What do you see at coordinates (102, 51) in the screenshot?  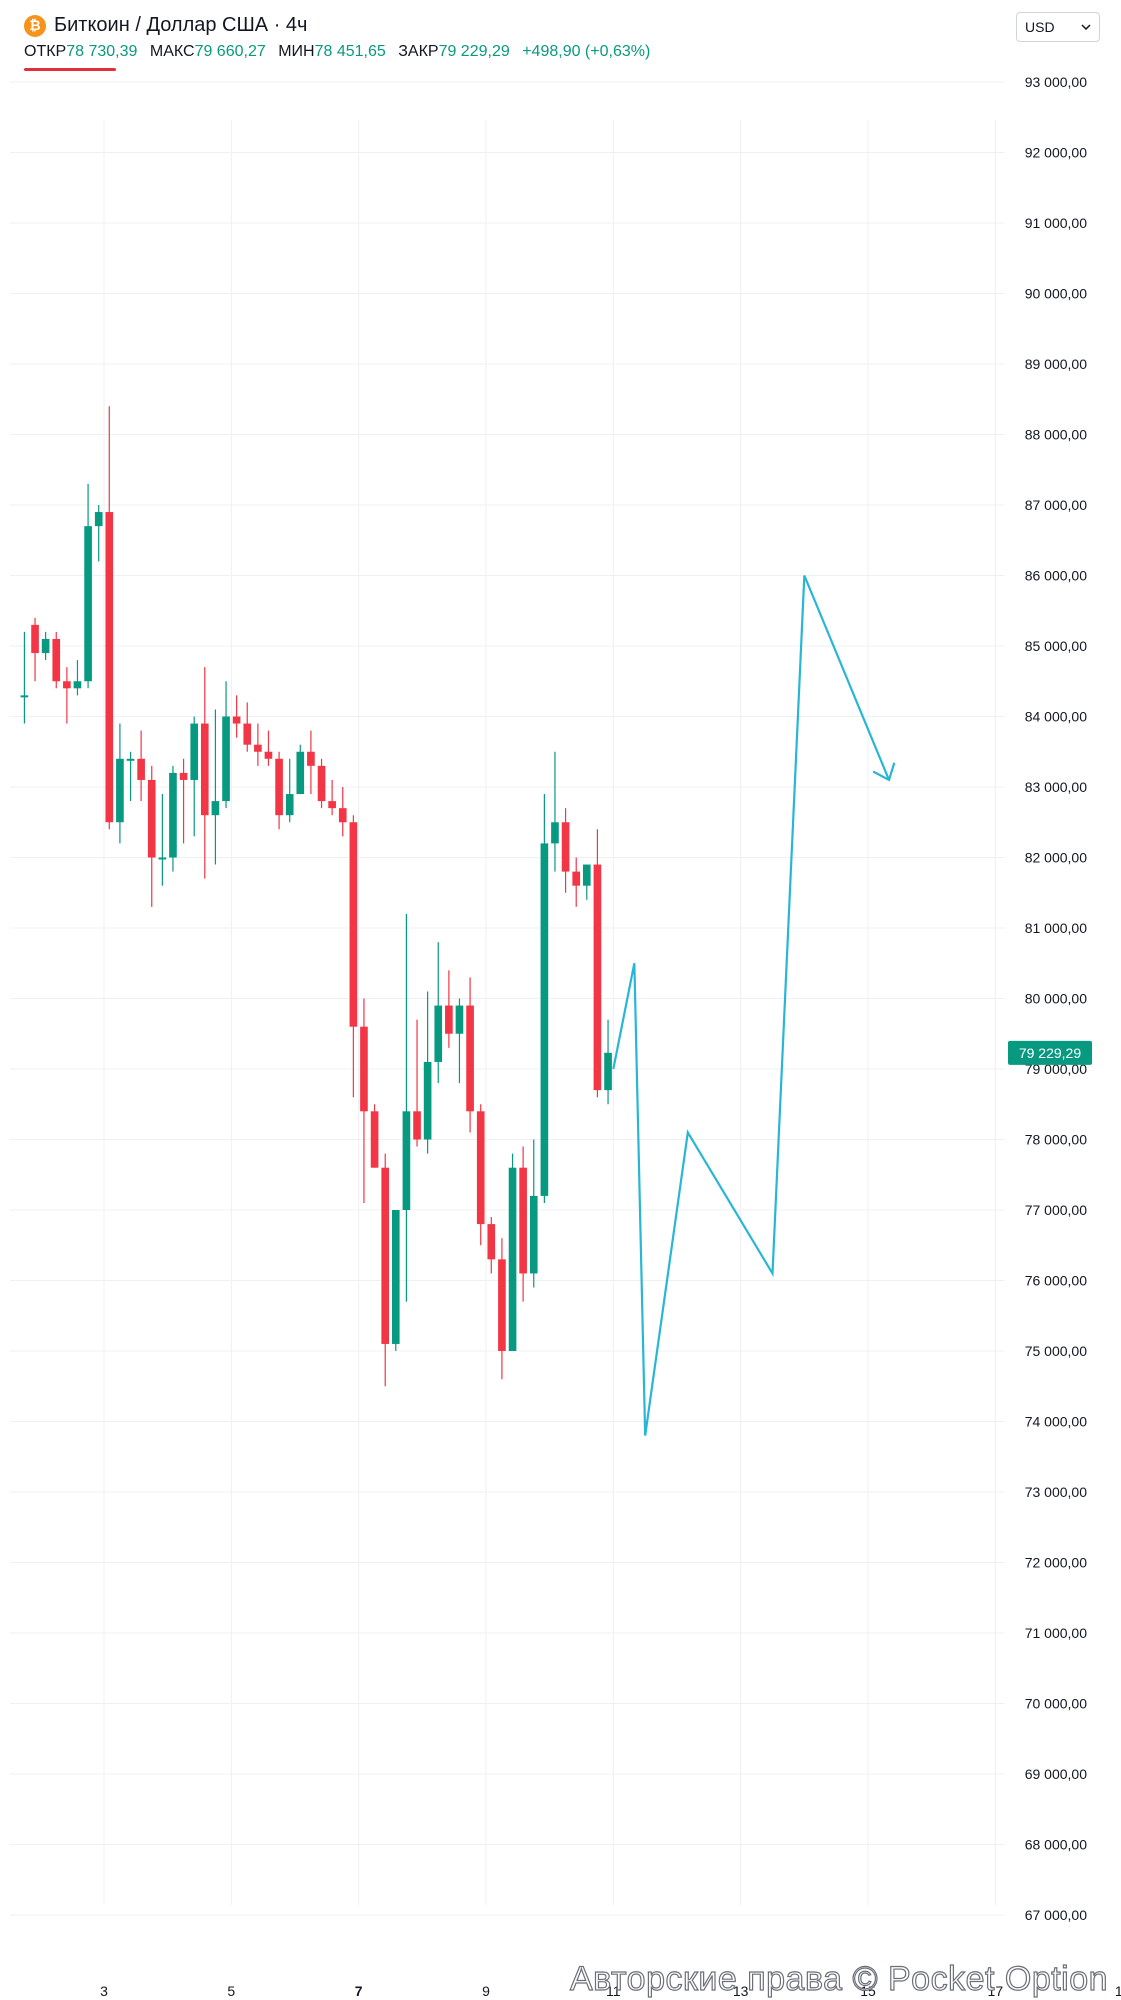 I see `open-value: 78 730,39` at bounding box center [102, 51].